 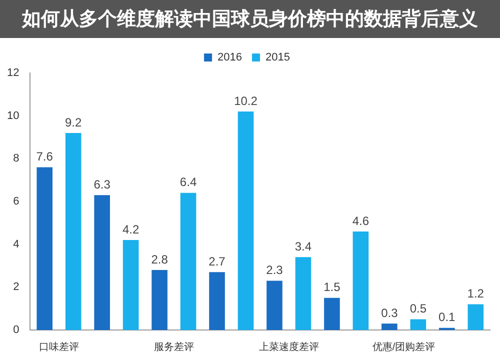 What do you see at coordinates (447, 317) in the screenshot?
I see `data-label: 0.1` at bounding box center [447, 317].